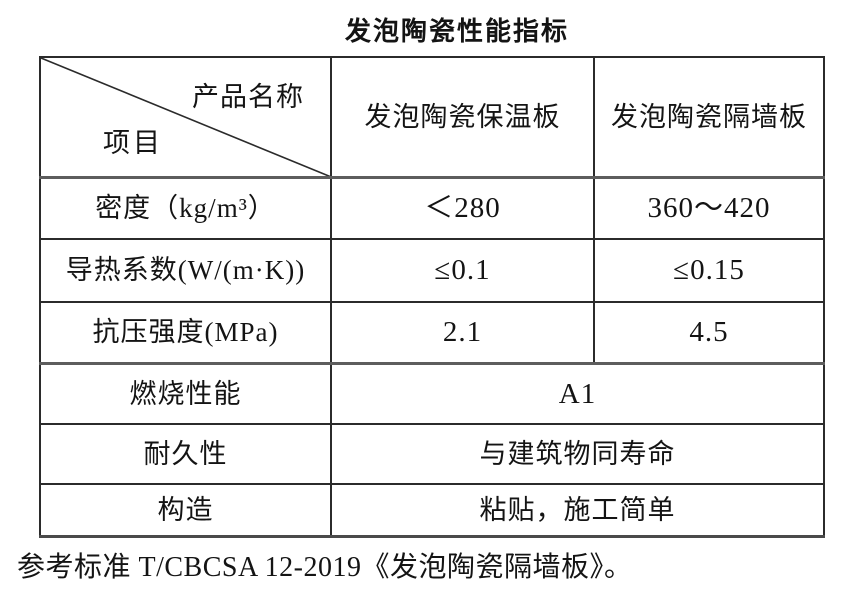 Image resolution: width=854 pixels, height=606 pixels. I want to click on corner-header-cell: 产品名称 项目, so click(185, 117).